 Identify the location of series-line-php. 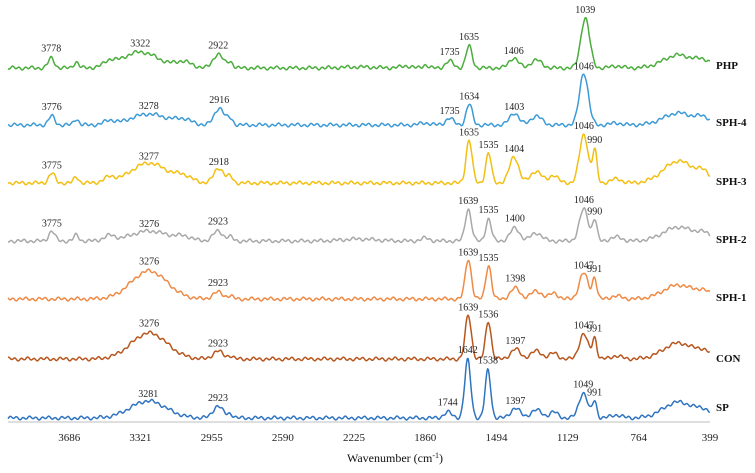
(359, 43).